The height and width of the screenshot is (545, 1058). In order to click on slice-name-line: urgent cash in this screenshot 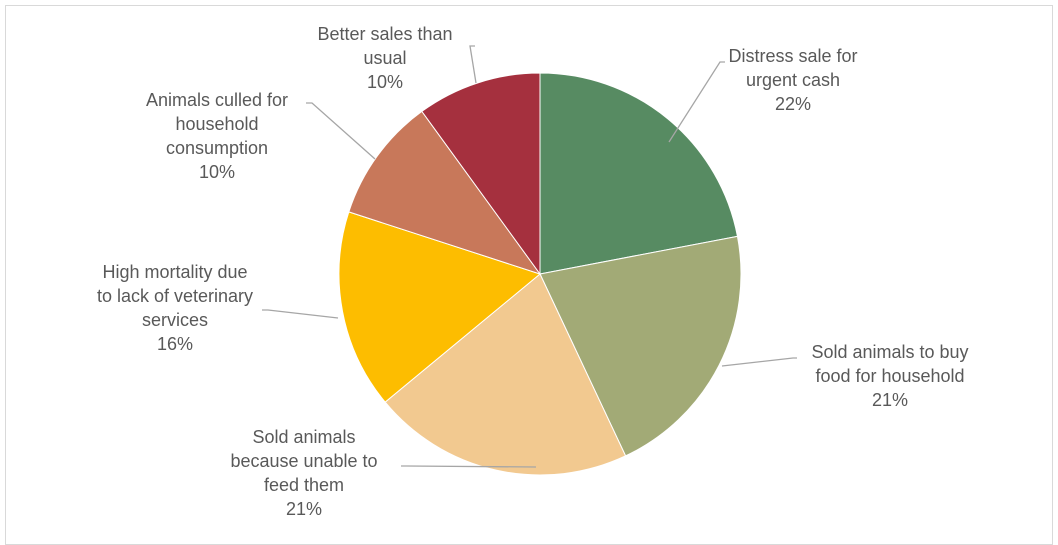, I will do `click(793, 80)`.